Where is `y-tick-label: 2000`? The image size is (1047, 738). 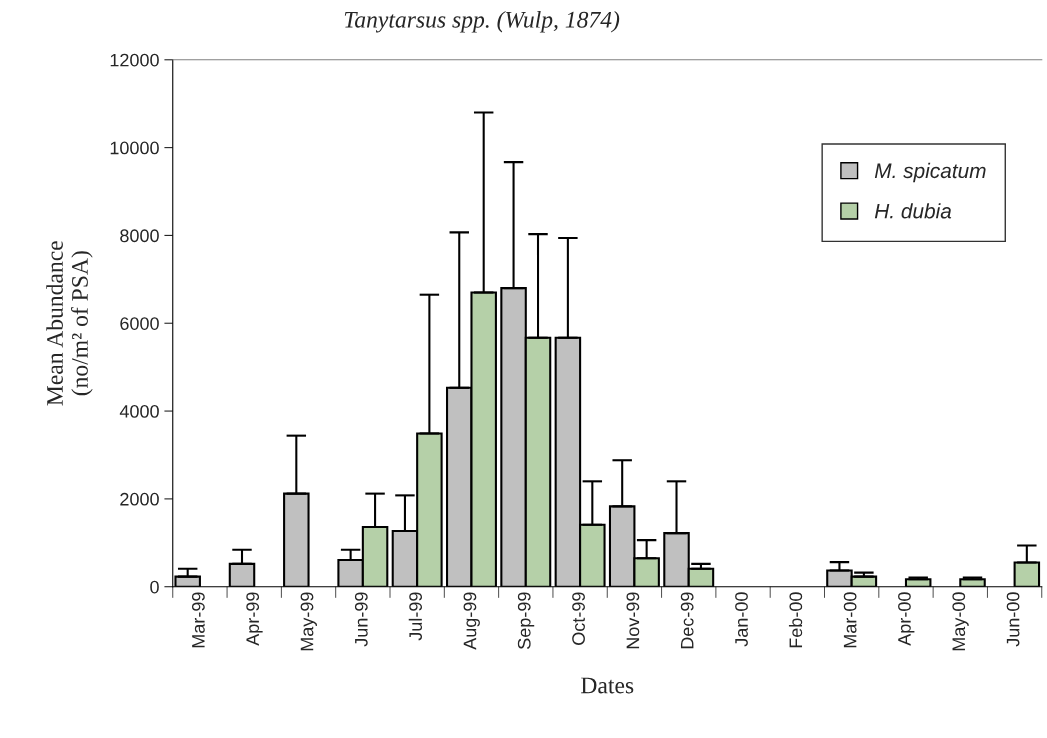
y-tick-label: 2000 is located at coordinates (139, 499).